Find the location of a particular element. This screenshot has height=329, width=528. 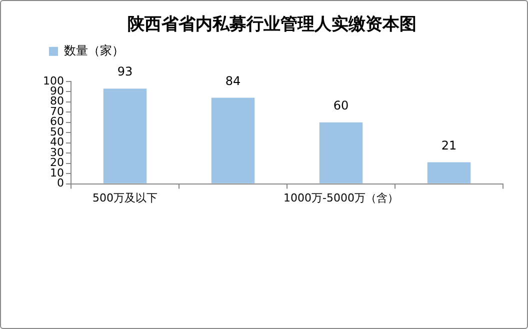

data-label: 21 is located at coordinates (449, 145).